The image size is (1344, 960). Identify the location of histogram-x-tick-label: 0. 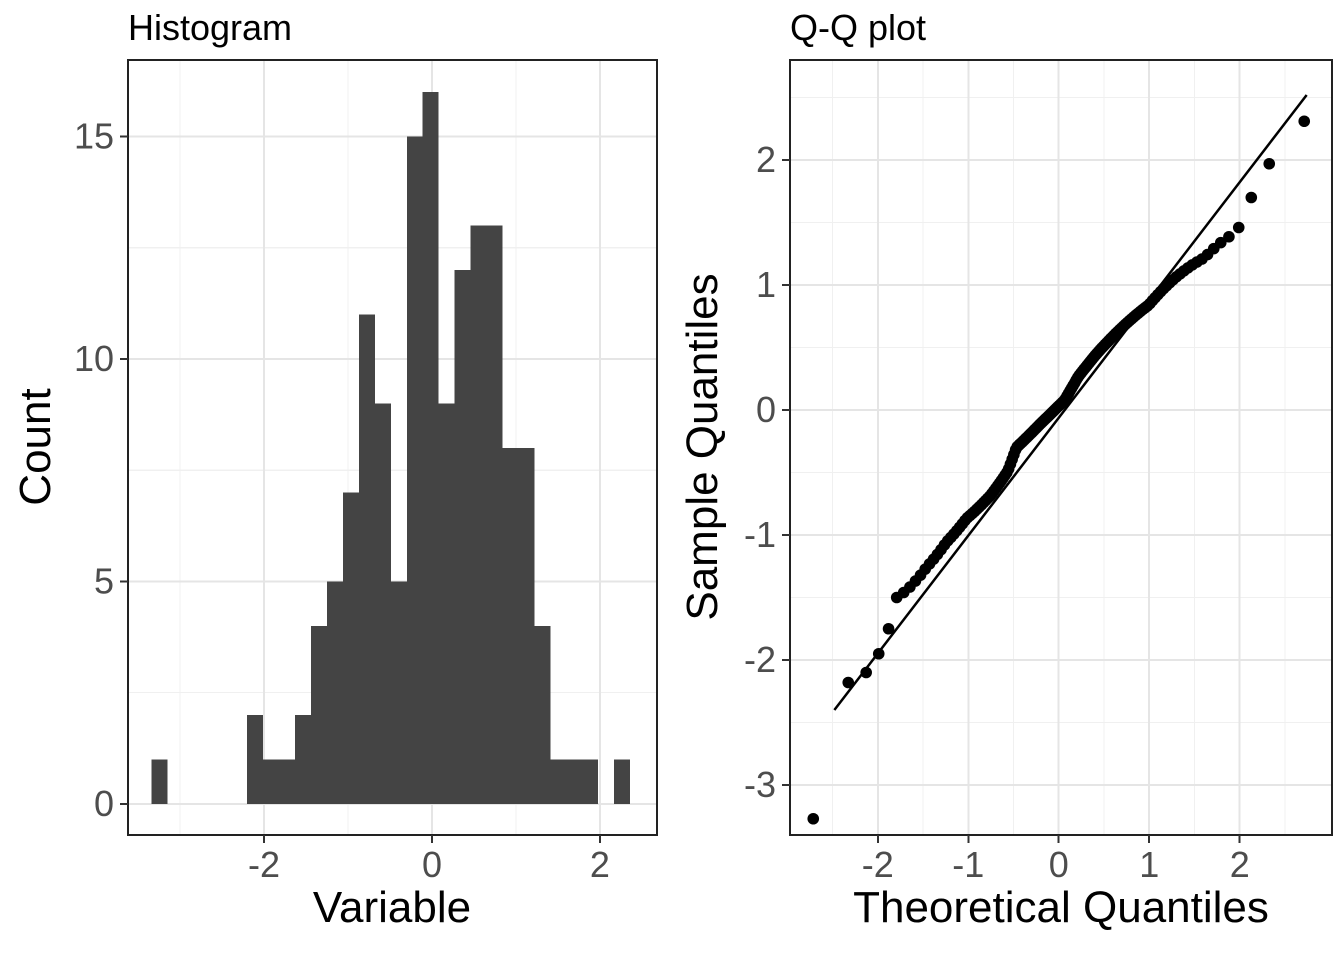
(432, 864).